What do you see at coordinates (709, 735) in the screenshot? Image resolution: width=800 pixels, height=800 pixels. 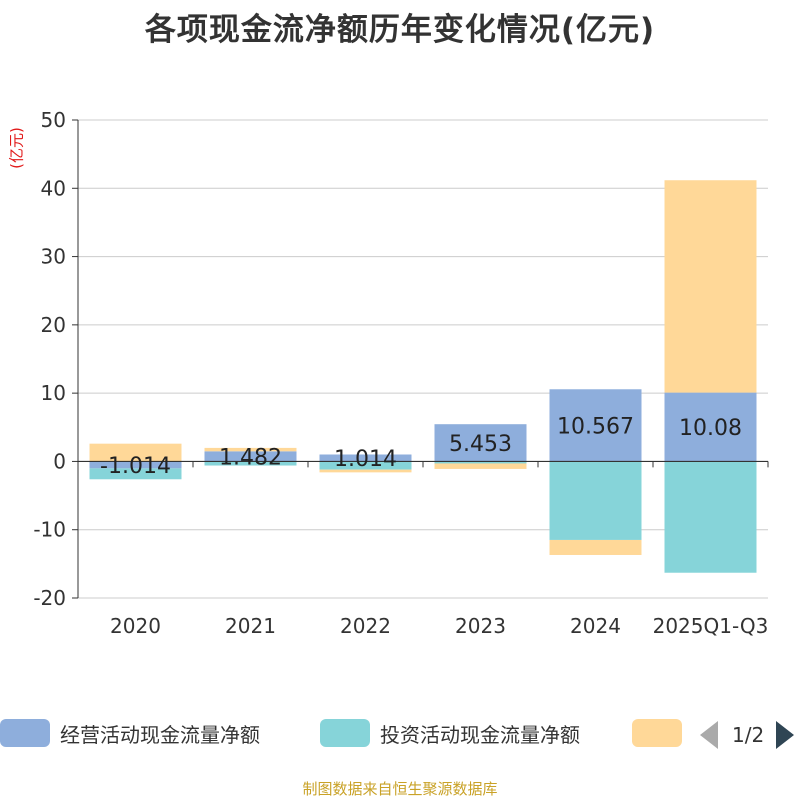 I see `legend-prev-page-icon` at bounding box center [709, 735].